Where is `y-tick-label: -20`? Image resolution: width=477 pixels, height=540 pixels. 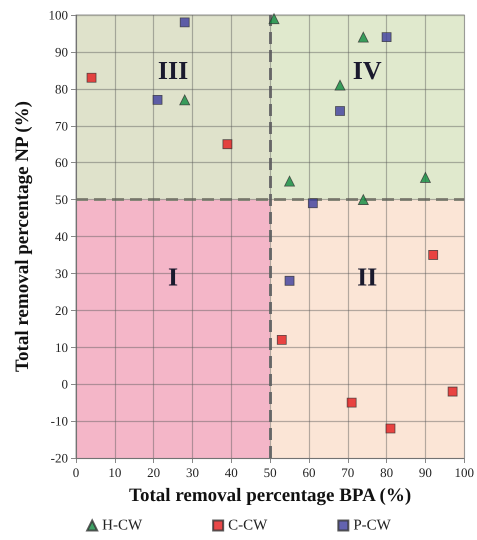
y-tick-label: -20 is located at coordinates (59, 458).